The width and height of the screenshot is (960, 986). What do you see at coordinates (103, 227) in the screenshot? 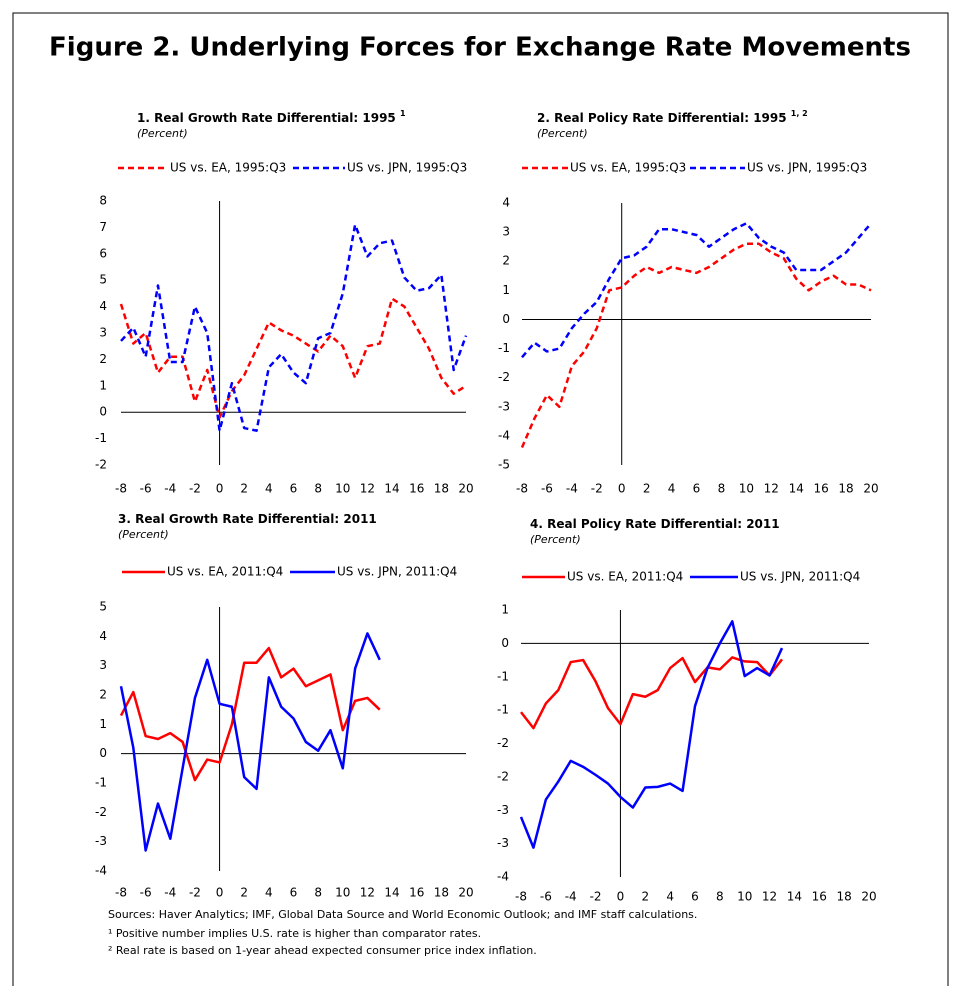
I see `y-tick-label: 7` at bounding box center [103, 227].